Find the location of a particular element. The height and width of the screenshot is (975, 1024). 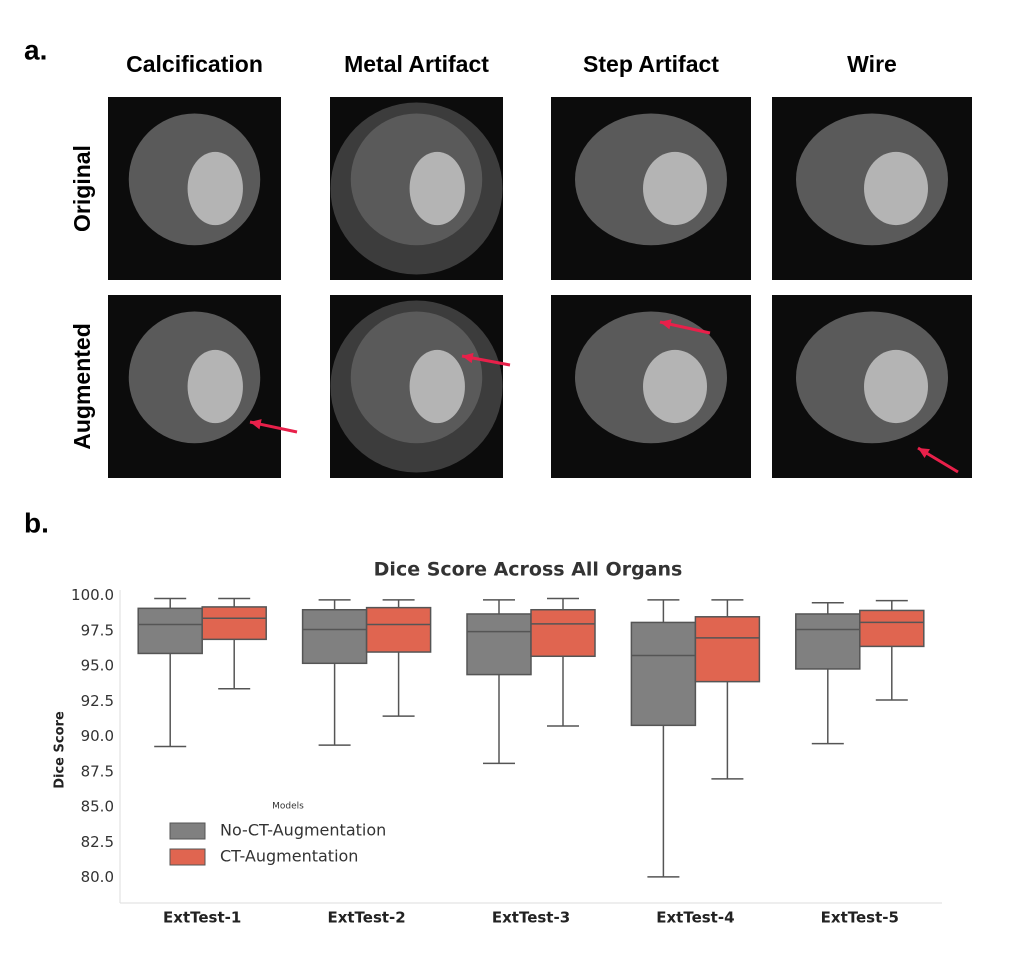

column-title: Calcification is located at coordinates (194, 64).